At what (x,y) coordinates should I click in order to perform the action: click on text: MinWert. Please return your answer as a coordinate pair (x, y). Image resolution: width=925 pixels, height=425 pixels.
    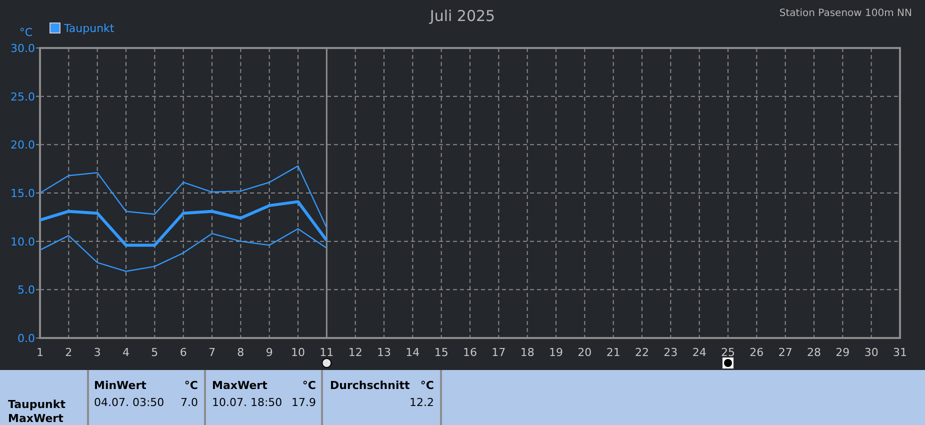
    Looking at the image, I should click on (120, 385).